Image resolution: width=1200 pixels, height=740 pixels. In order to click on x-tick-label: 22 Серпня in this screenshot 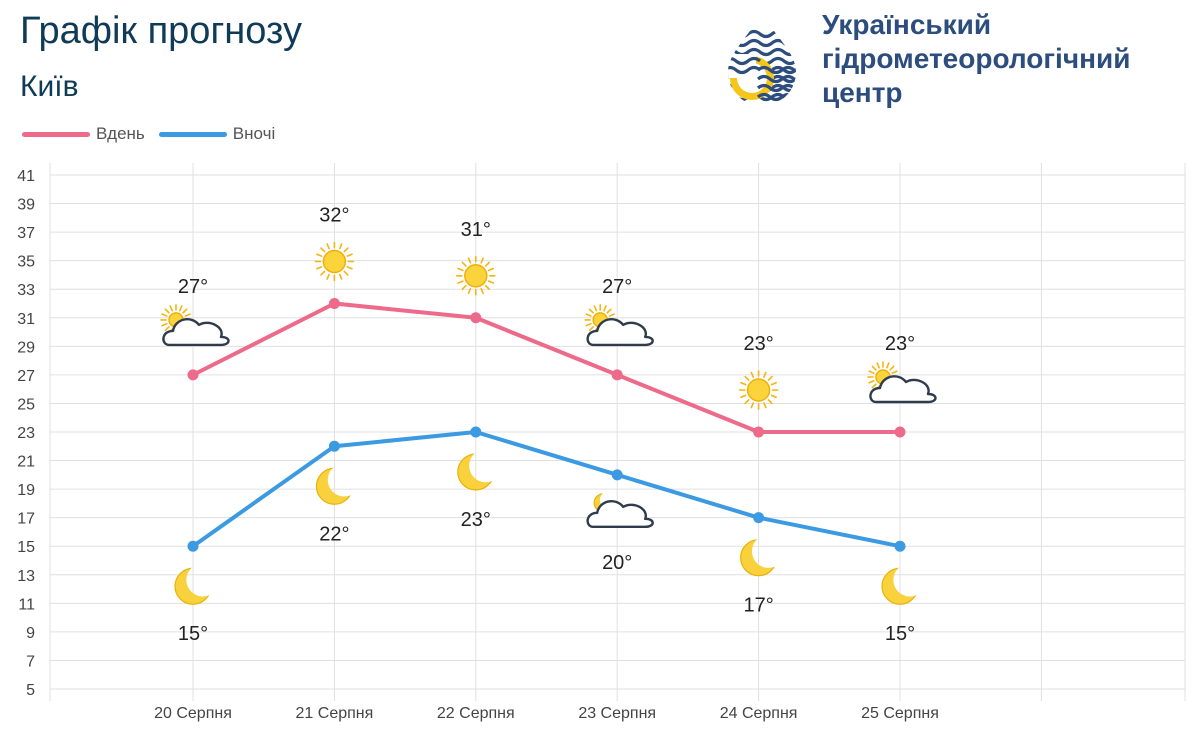, I will do `click(476, 713)`.